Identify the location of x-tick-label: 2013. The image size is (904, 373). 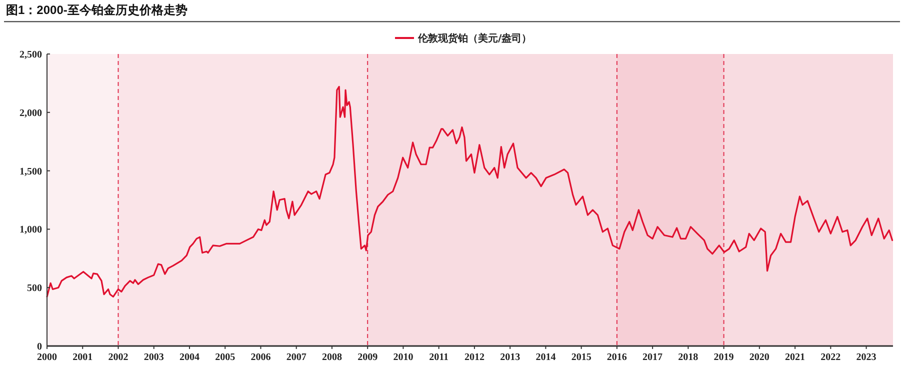
(510, 357).